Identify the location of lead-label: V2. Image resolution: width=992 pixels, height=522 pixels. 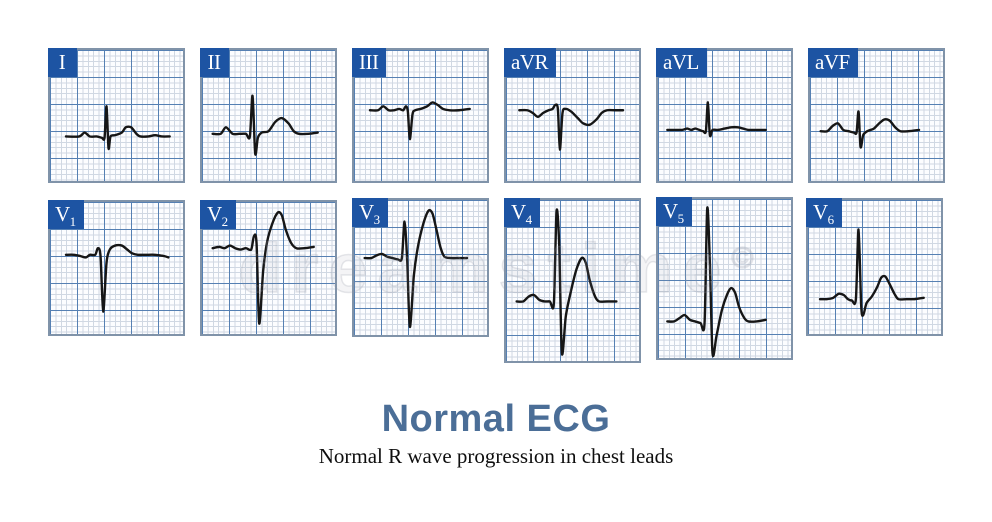
(218, 215).